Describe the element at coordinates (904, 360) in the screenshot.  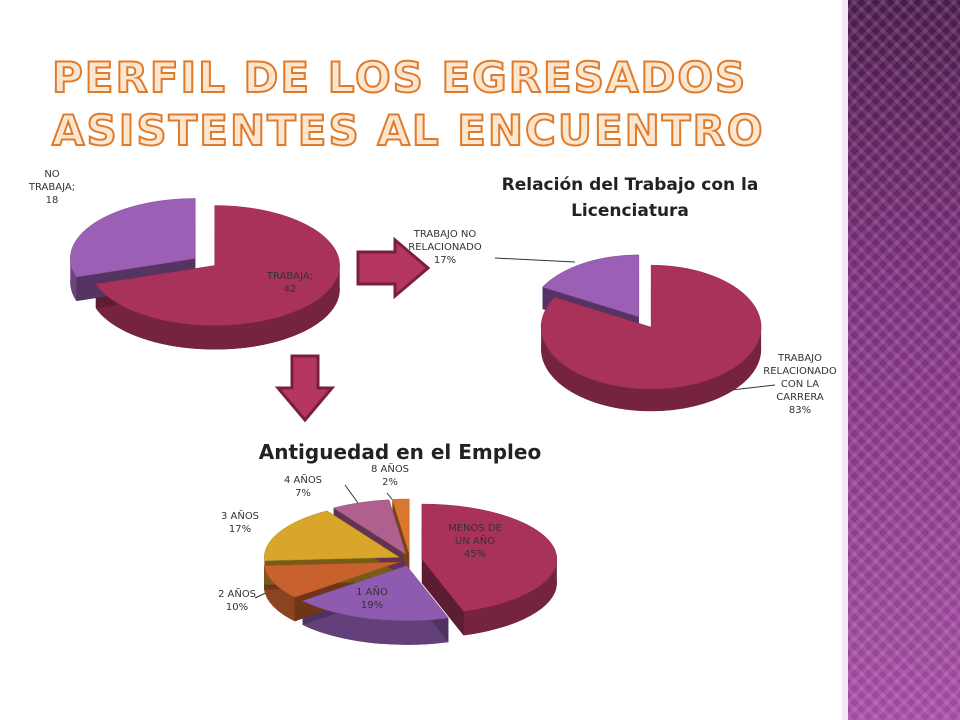
I see `side-stripe` at that location.